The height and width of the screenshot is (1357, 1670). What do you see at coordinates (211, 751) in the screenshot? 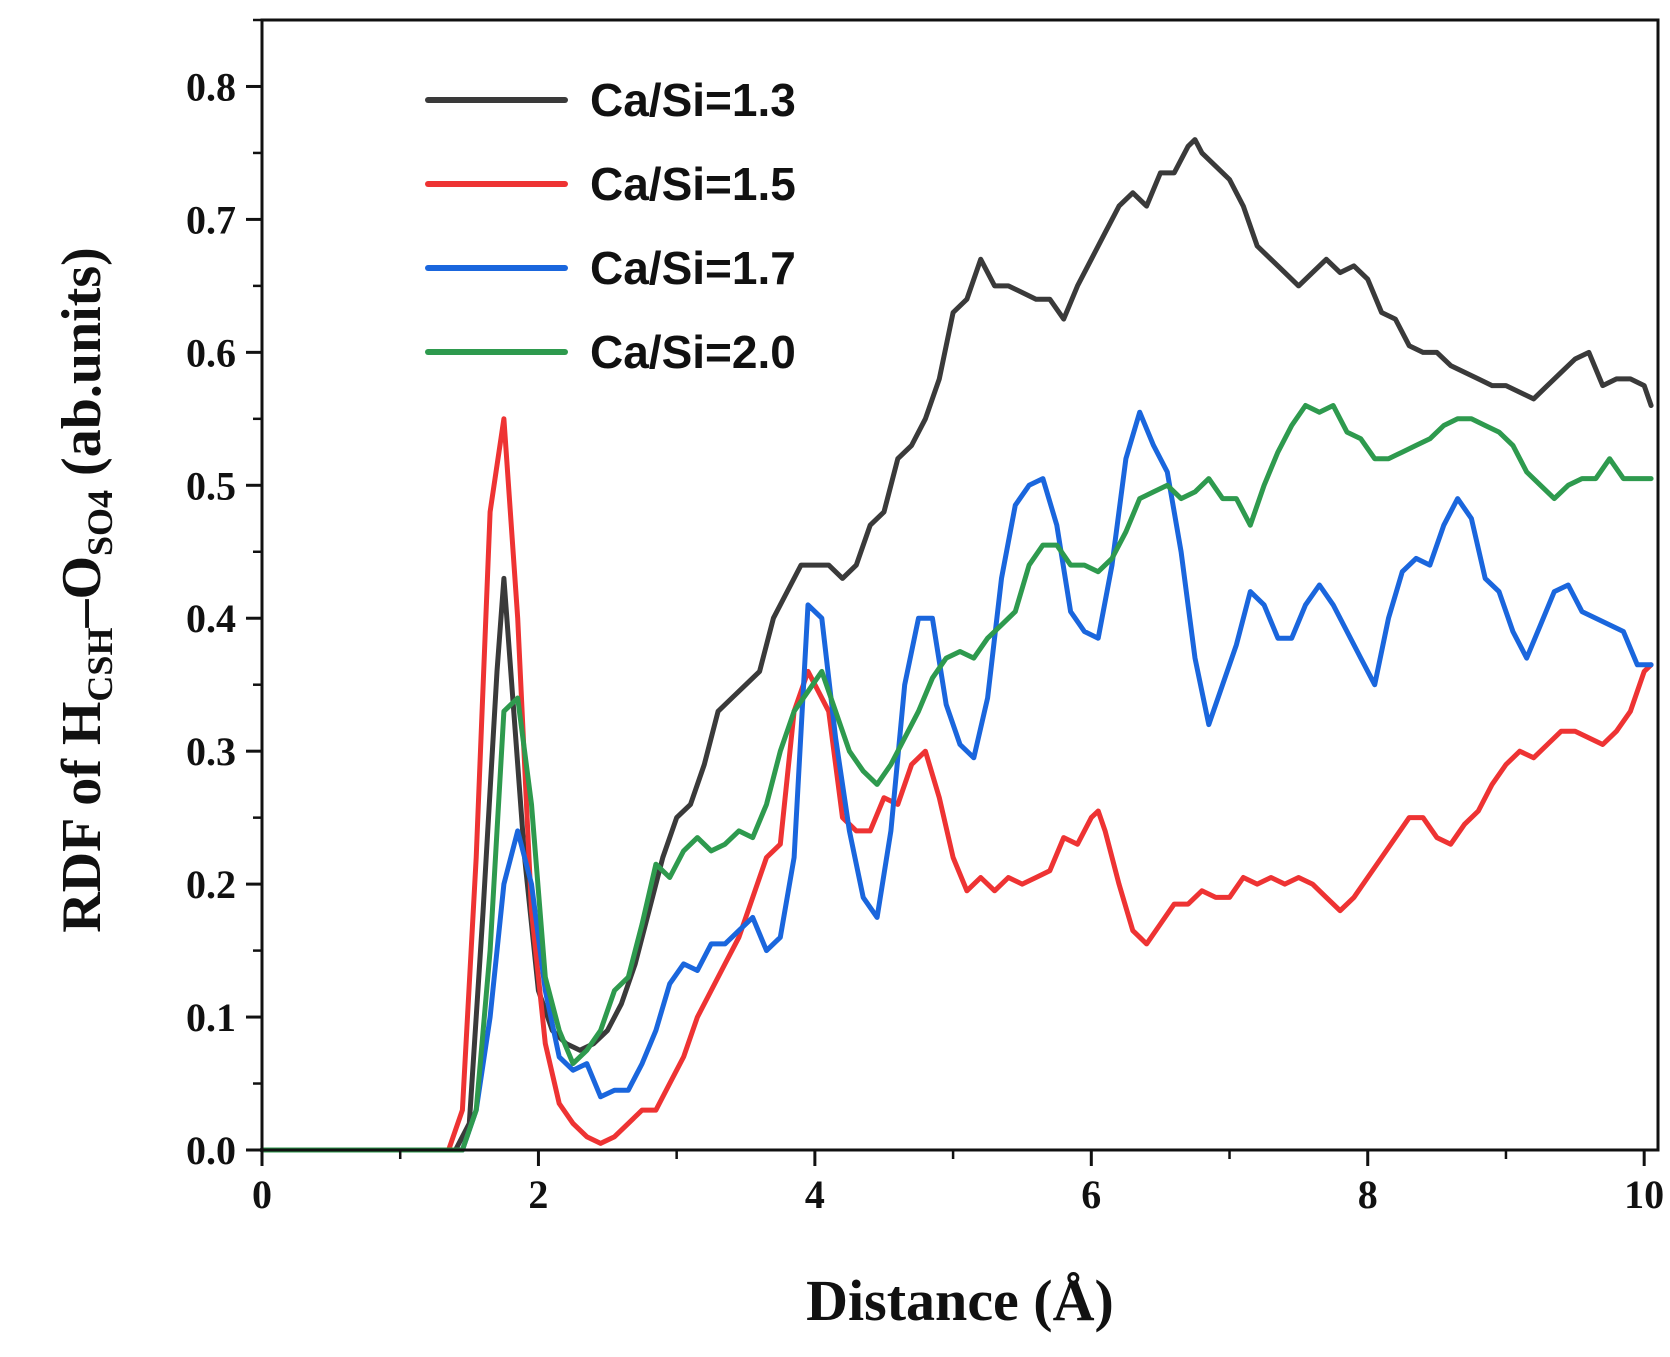
I see `y-tick-label: 0.3` at bounding box center [211, 751].